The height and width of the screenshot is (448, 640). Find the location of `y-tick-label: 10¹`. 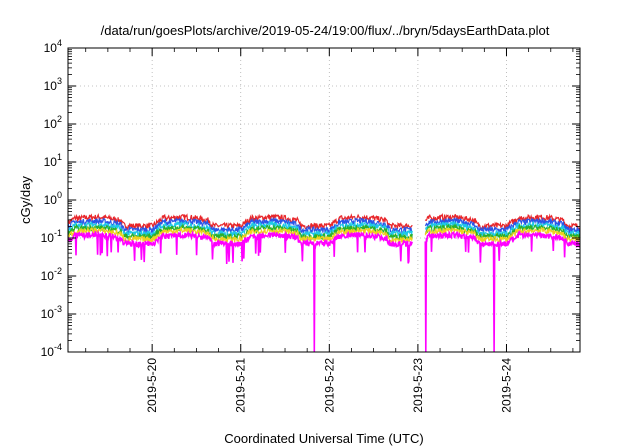

y-tick-label: 10¹ is located at coordinates (53, 160).